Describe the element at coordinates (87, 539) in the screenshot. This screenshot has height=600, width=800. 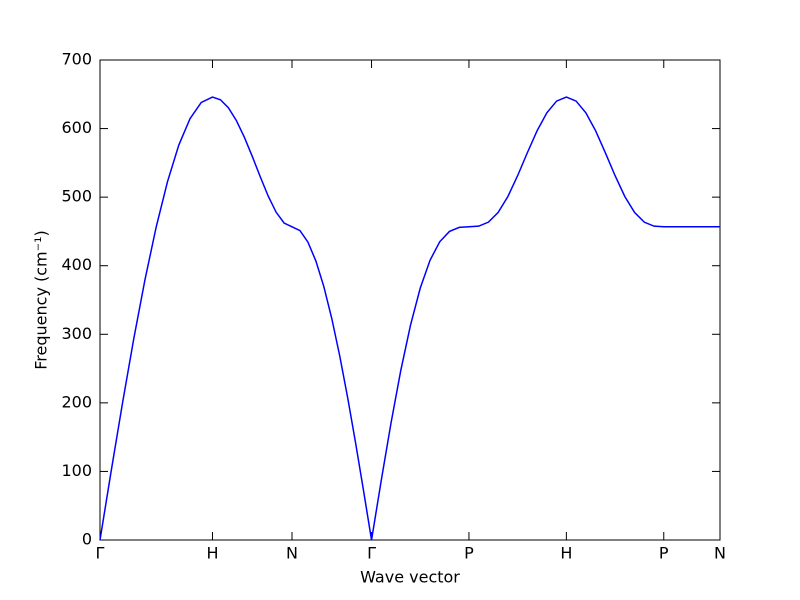
I see `y-tick-label: 0` at that location.